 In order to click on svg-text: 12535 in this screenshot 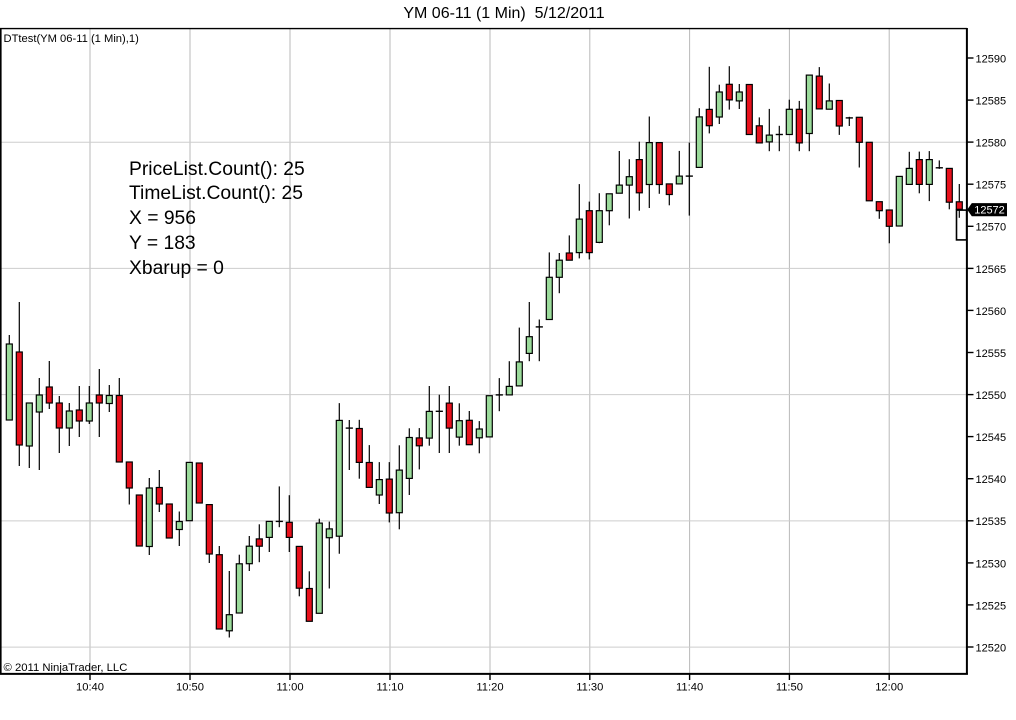, I will do `click(991, 522)`.